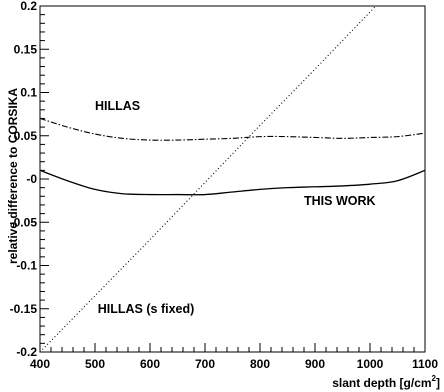 The height and width of the screenshot is (392, 444). I want to click on x-tick-label: 900, so click(315, 364).